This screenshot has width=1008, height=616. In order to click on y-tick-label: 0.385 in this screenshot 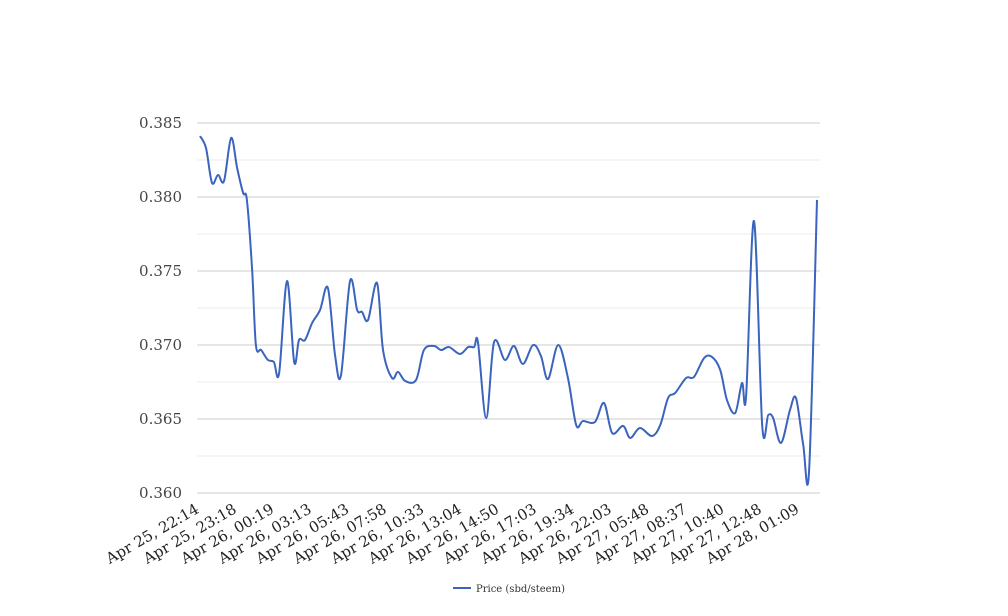, I will do `click(160, 123)`.